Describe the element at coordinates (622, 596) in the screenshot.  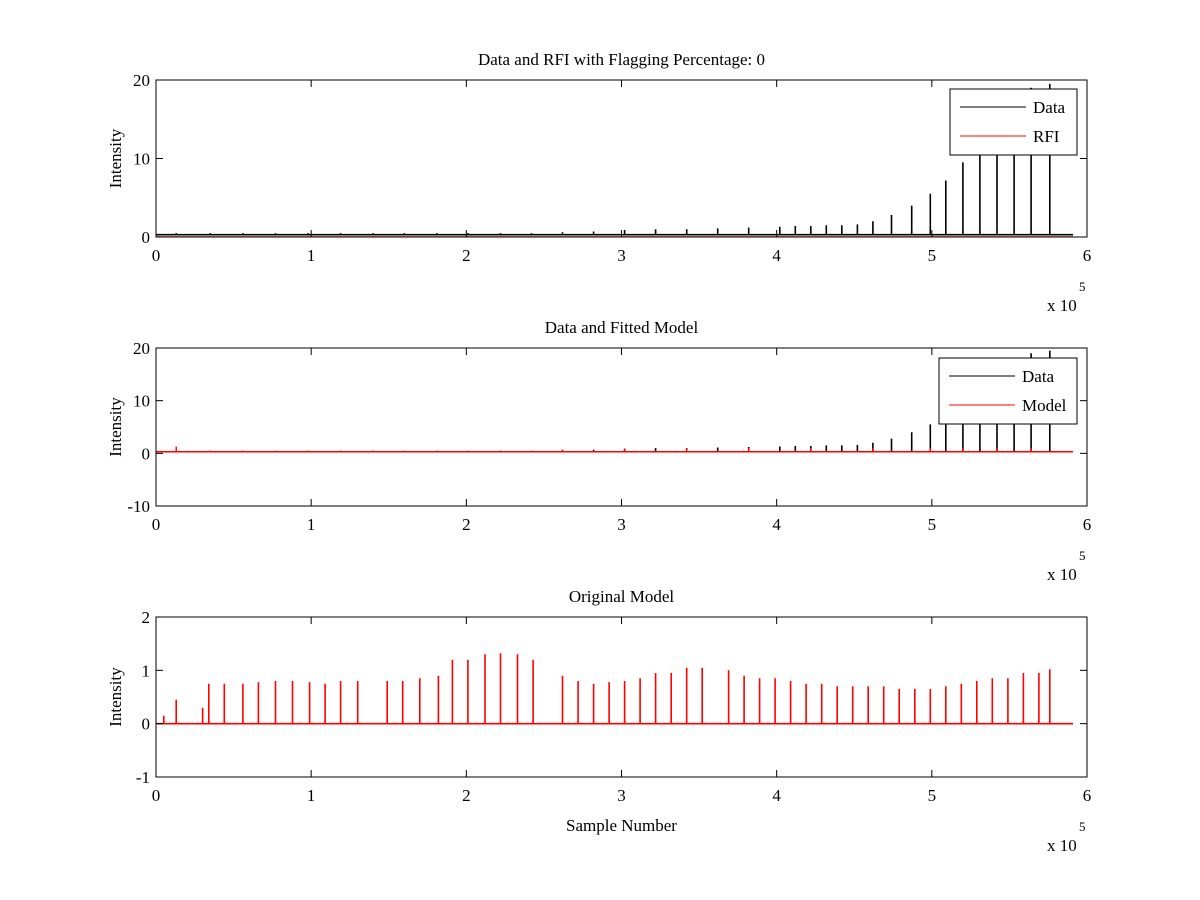
I see `chart-title: Original Model` at that location.